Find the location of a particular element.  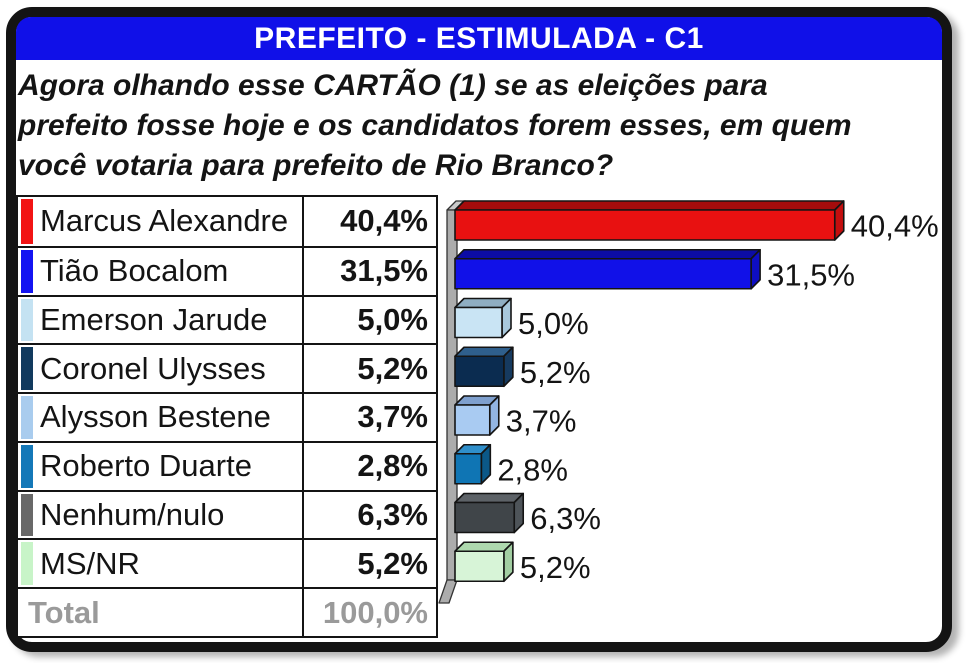

bar-value-label: 3,7% is located at coordinates (541, 421).